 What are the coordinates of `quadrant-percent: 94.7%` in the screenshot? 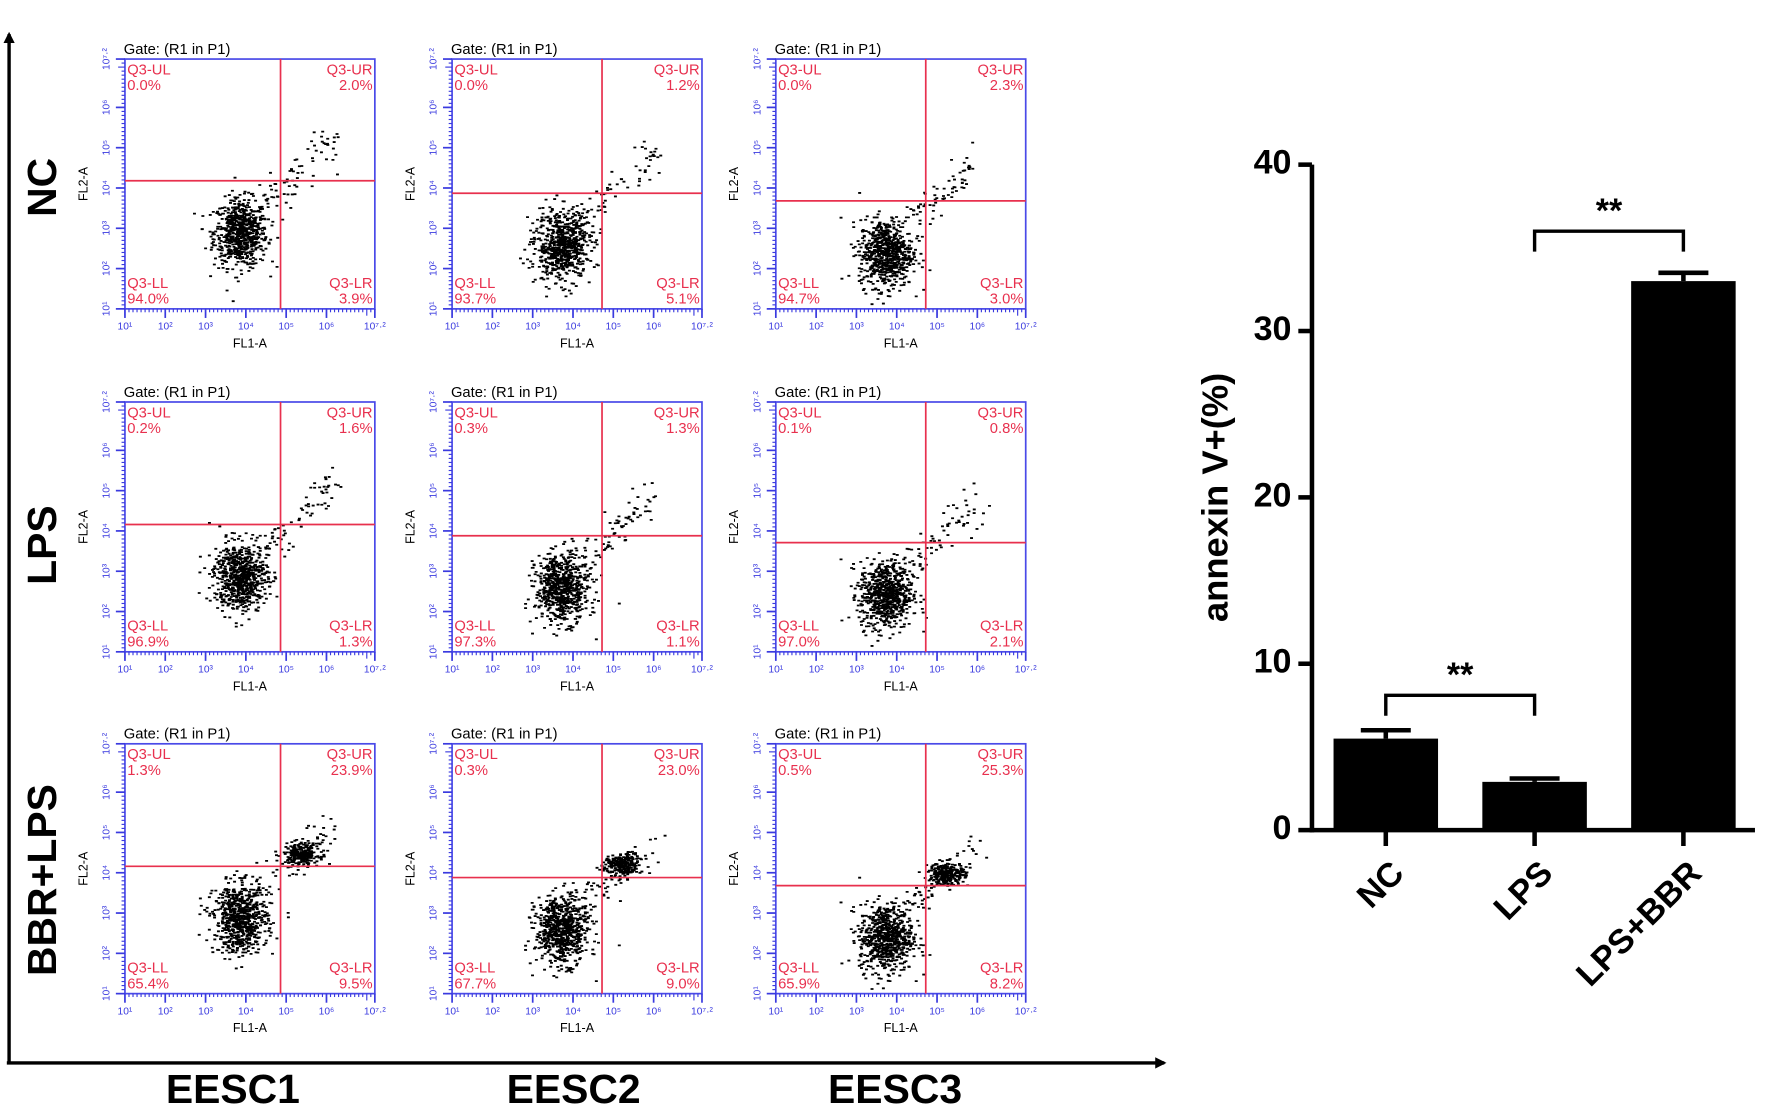 It's located at (799, 300).